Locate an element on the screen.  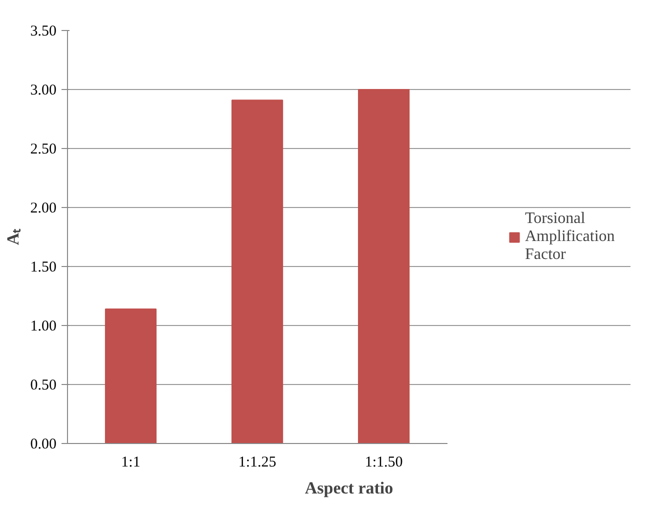
y-tick-label: 0.00 is located at coordinates (43, 444).